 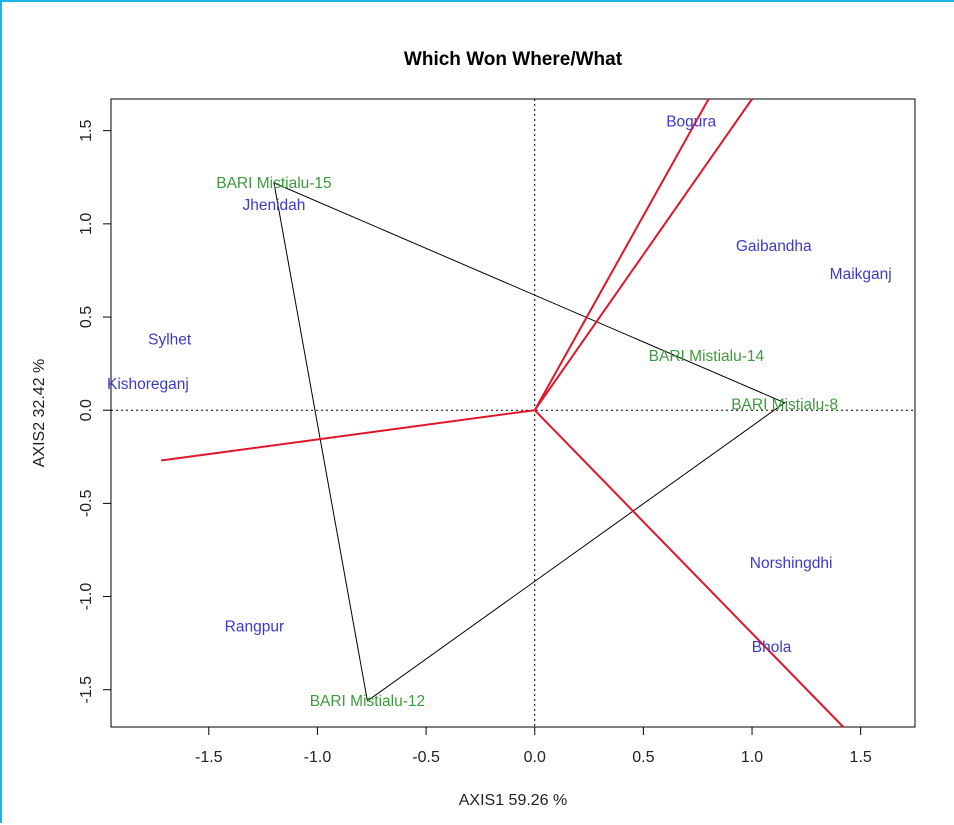 I want to click on y-axis: -1.5 -1.0 -0.5 0.0 0.5 1.0 1.5, so click(x=94, y=411).